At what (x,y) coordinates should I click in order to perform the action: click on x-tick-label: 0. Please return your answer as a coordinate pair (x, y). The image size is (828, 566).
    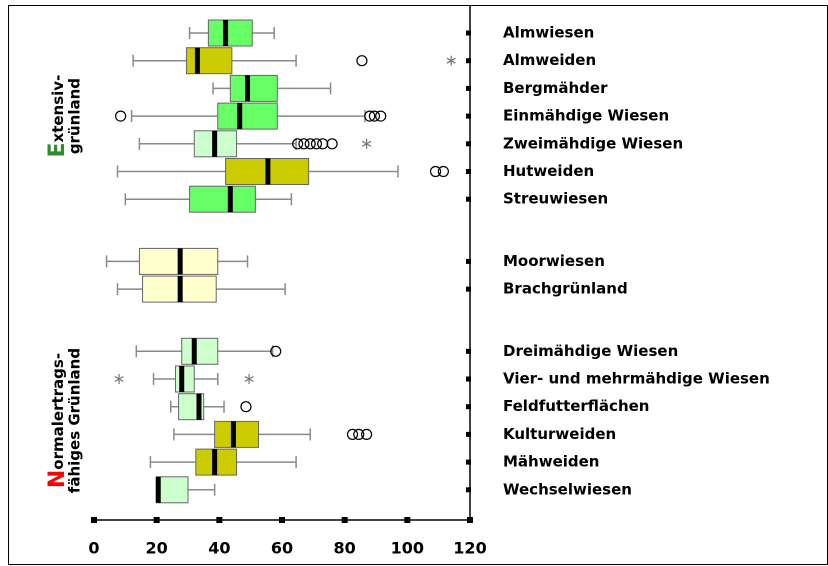
    Looking at the image, I should click on (93, 548).